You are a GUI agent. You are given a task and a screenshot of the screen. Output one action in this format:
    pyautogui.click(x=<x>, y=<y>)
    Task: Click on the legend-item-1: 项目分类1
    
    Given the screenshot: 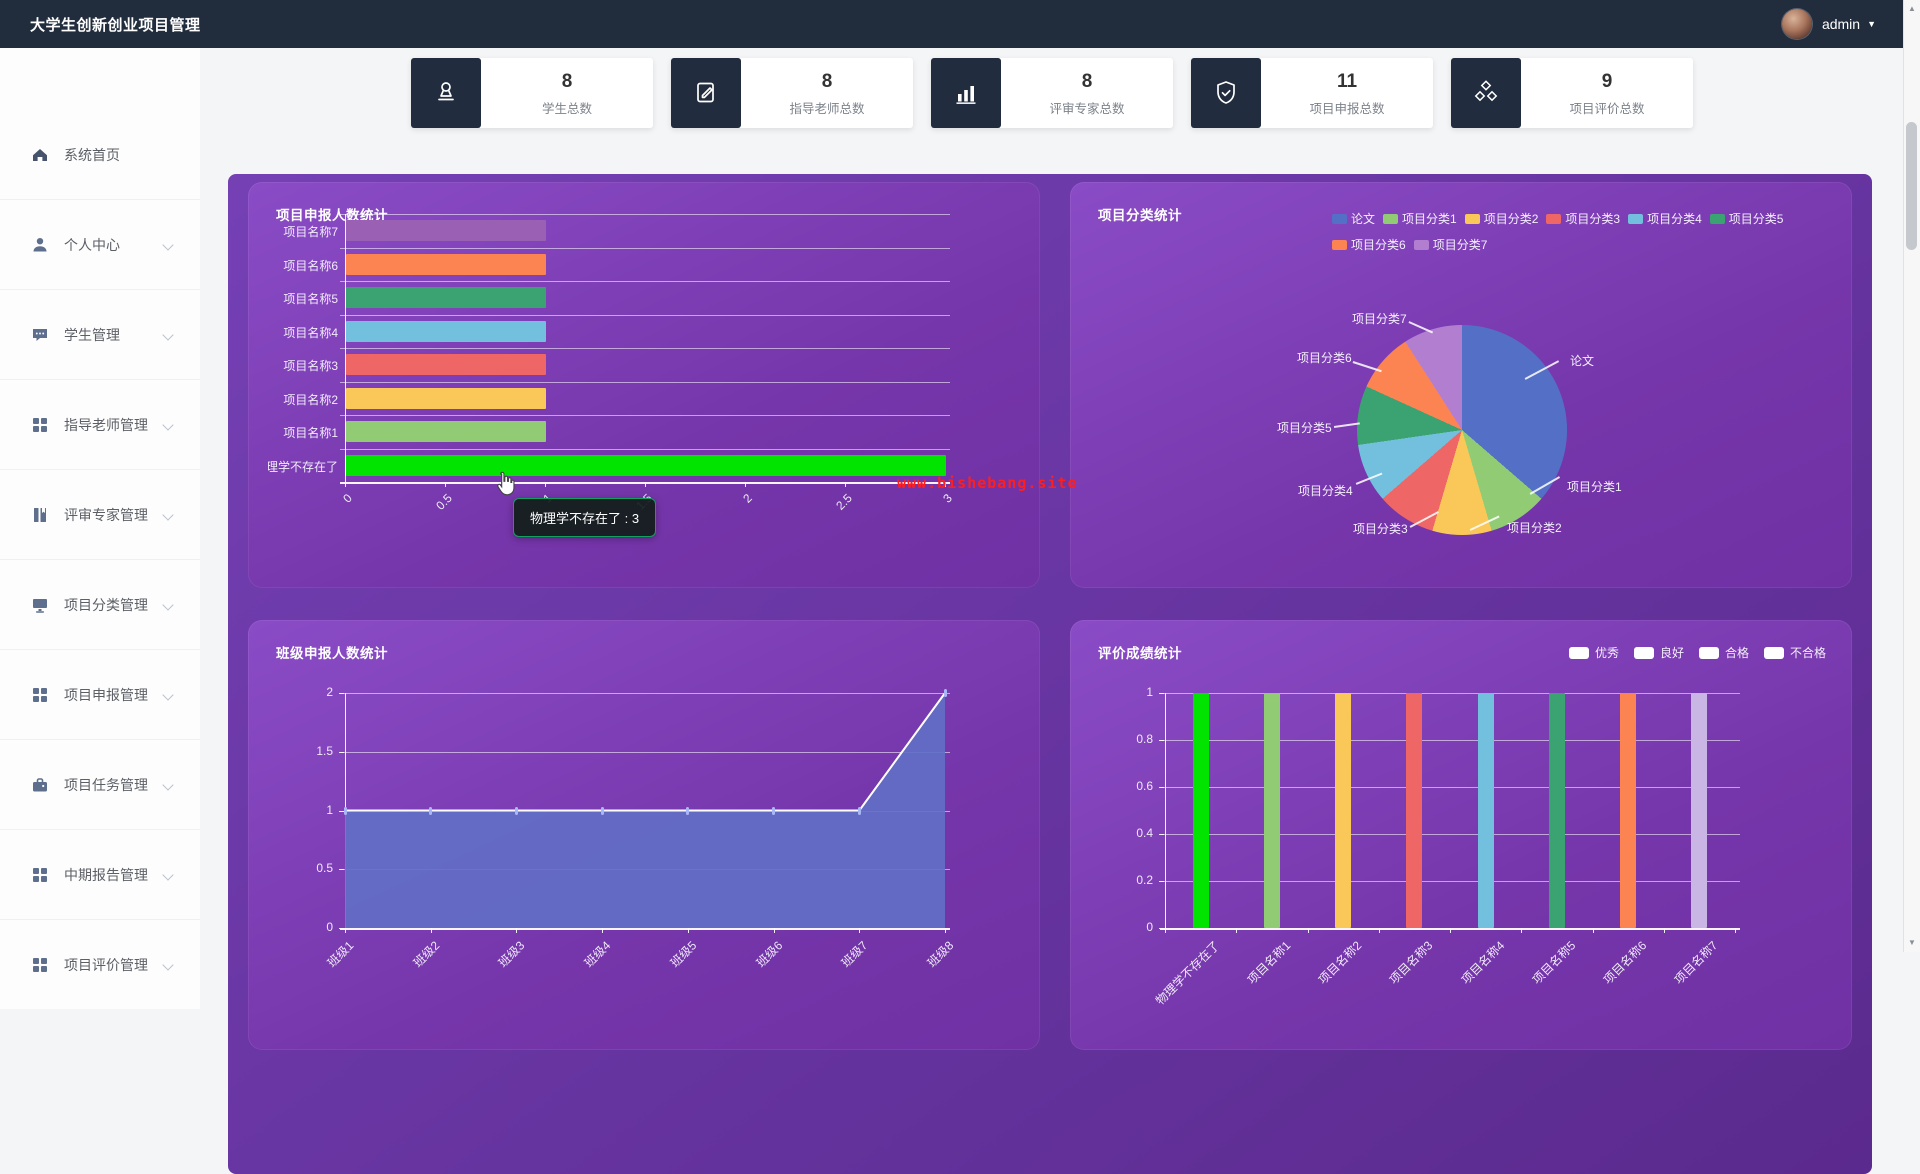 What is the action you would take?
    pyautogui.click(x=1420, y=218)
    